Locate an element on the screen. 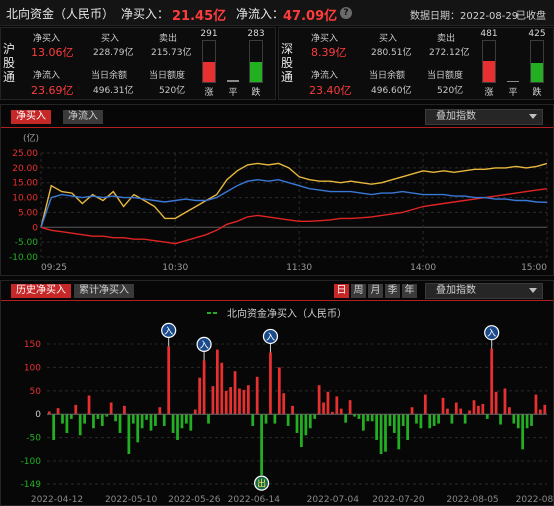 The height and width of the screenshot is (506, 554). y-tick-label: 15.00 is located at coordinates (25, 184).